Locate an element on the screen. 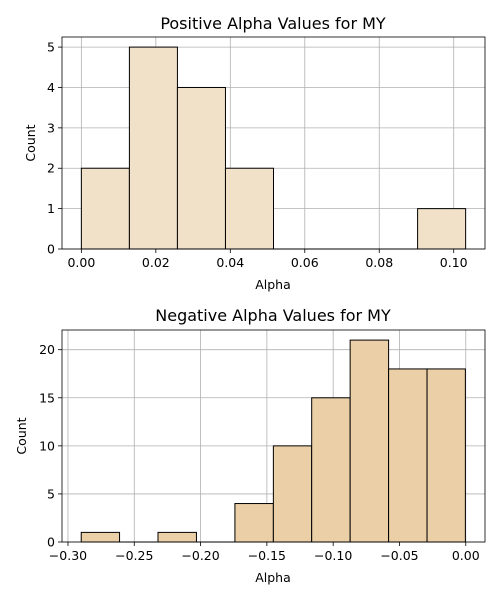 This screenshot has width=500, height=600. y-tick-label: 4 is located at coordinates (51, 87).